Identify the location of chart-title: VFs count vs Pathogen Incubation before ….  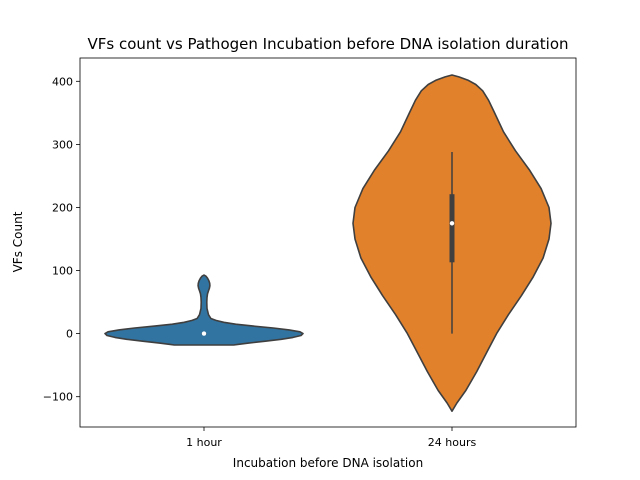
(327, 44).